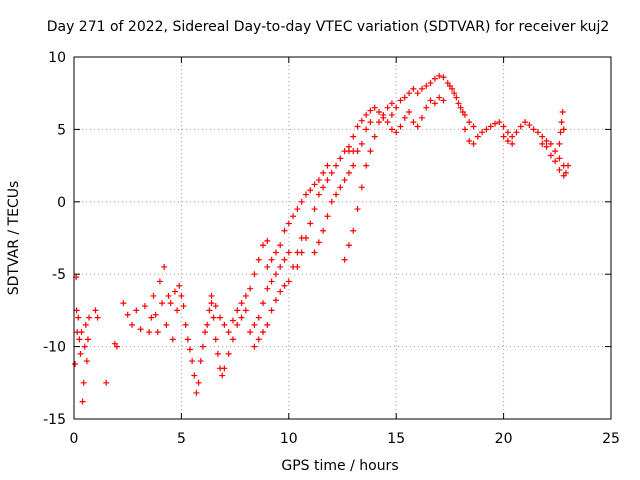  I want to click on y-axis-label: SDTVAR / TECUs, so click(14, 238).